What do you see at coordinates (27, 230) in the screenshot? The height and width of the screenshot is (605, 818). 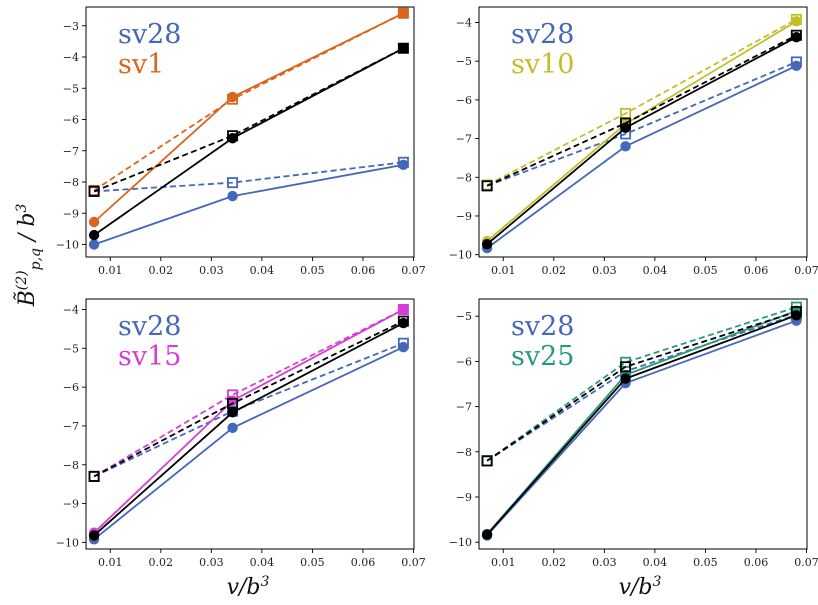 I see `y-axis-label-denominator: / b` at bounding box center [27, 230].